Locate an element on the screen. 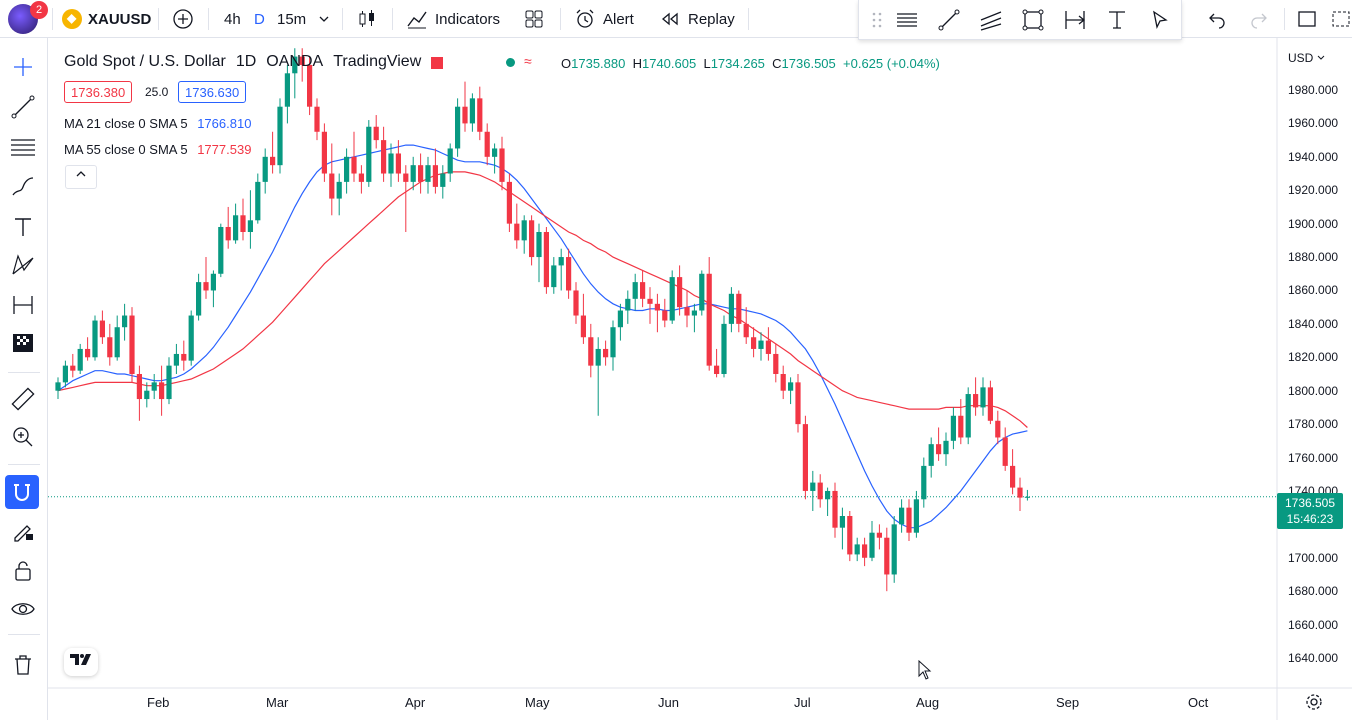 This screenshot has height=720, width=1352. divider is located at coordinates (158, 19).